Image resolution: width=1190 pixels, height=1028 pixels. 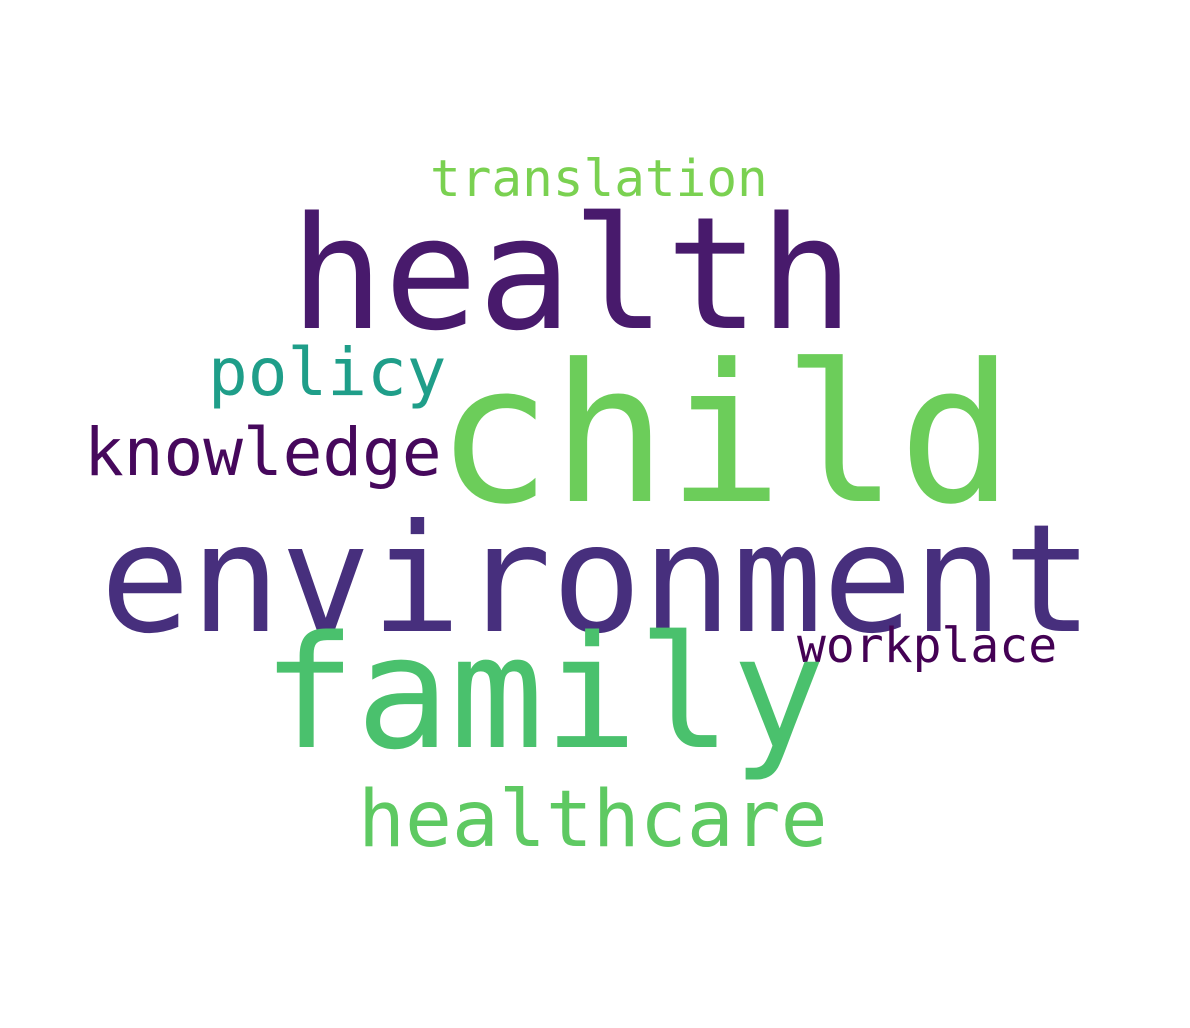 What do you see at coordinates (599, 179) in the screenshot?
I see `word-translation: translation` at bounding box center [599, 179].